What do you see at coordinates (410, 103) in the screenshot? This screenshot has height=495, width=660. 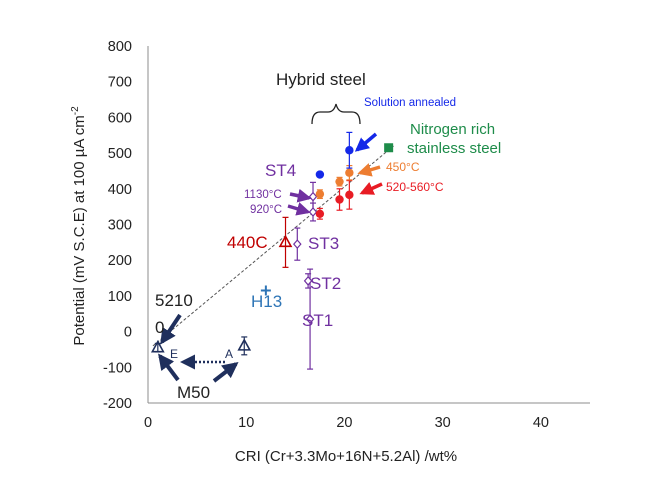 I see `label-solution-annealed: Solution annealed` at bounding box center [410, 103].